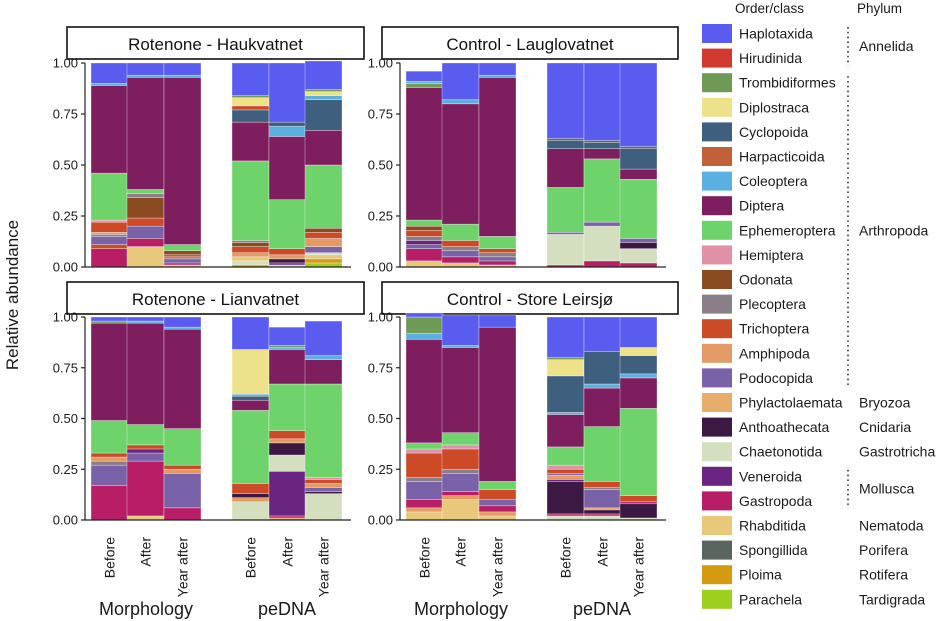  Describe the element at coordinates (380, 317) in the screenshot. I see `y-tick-label: 1.00` at that location.